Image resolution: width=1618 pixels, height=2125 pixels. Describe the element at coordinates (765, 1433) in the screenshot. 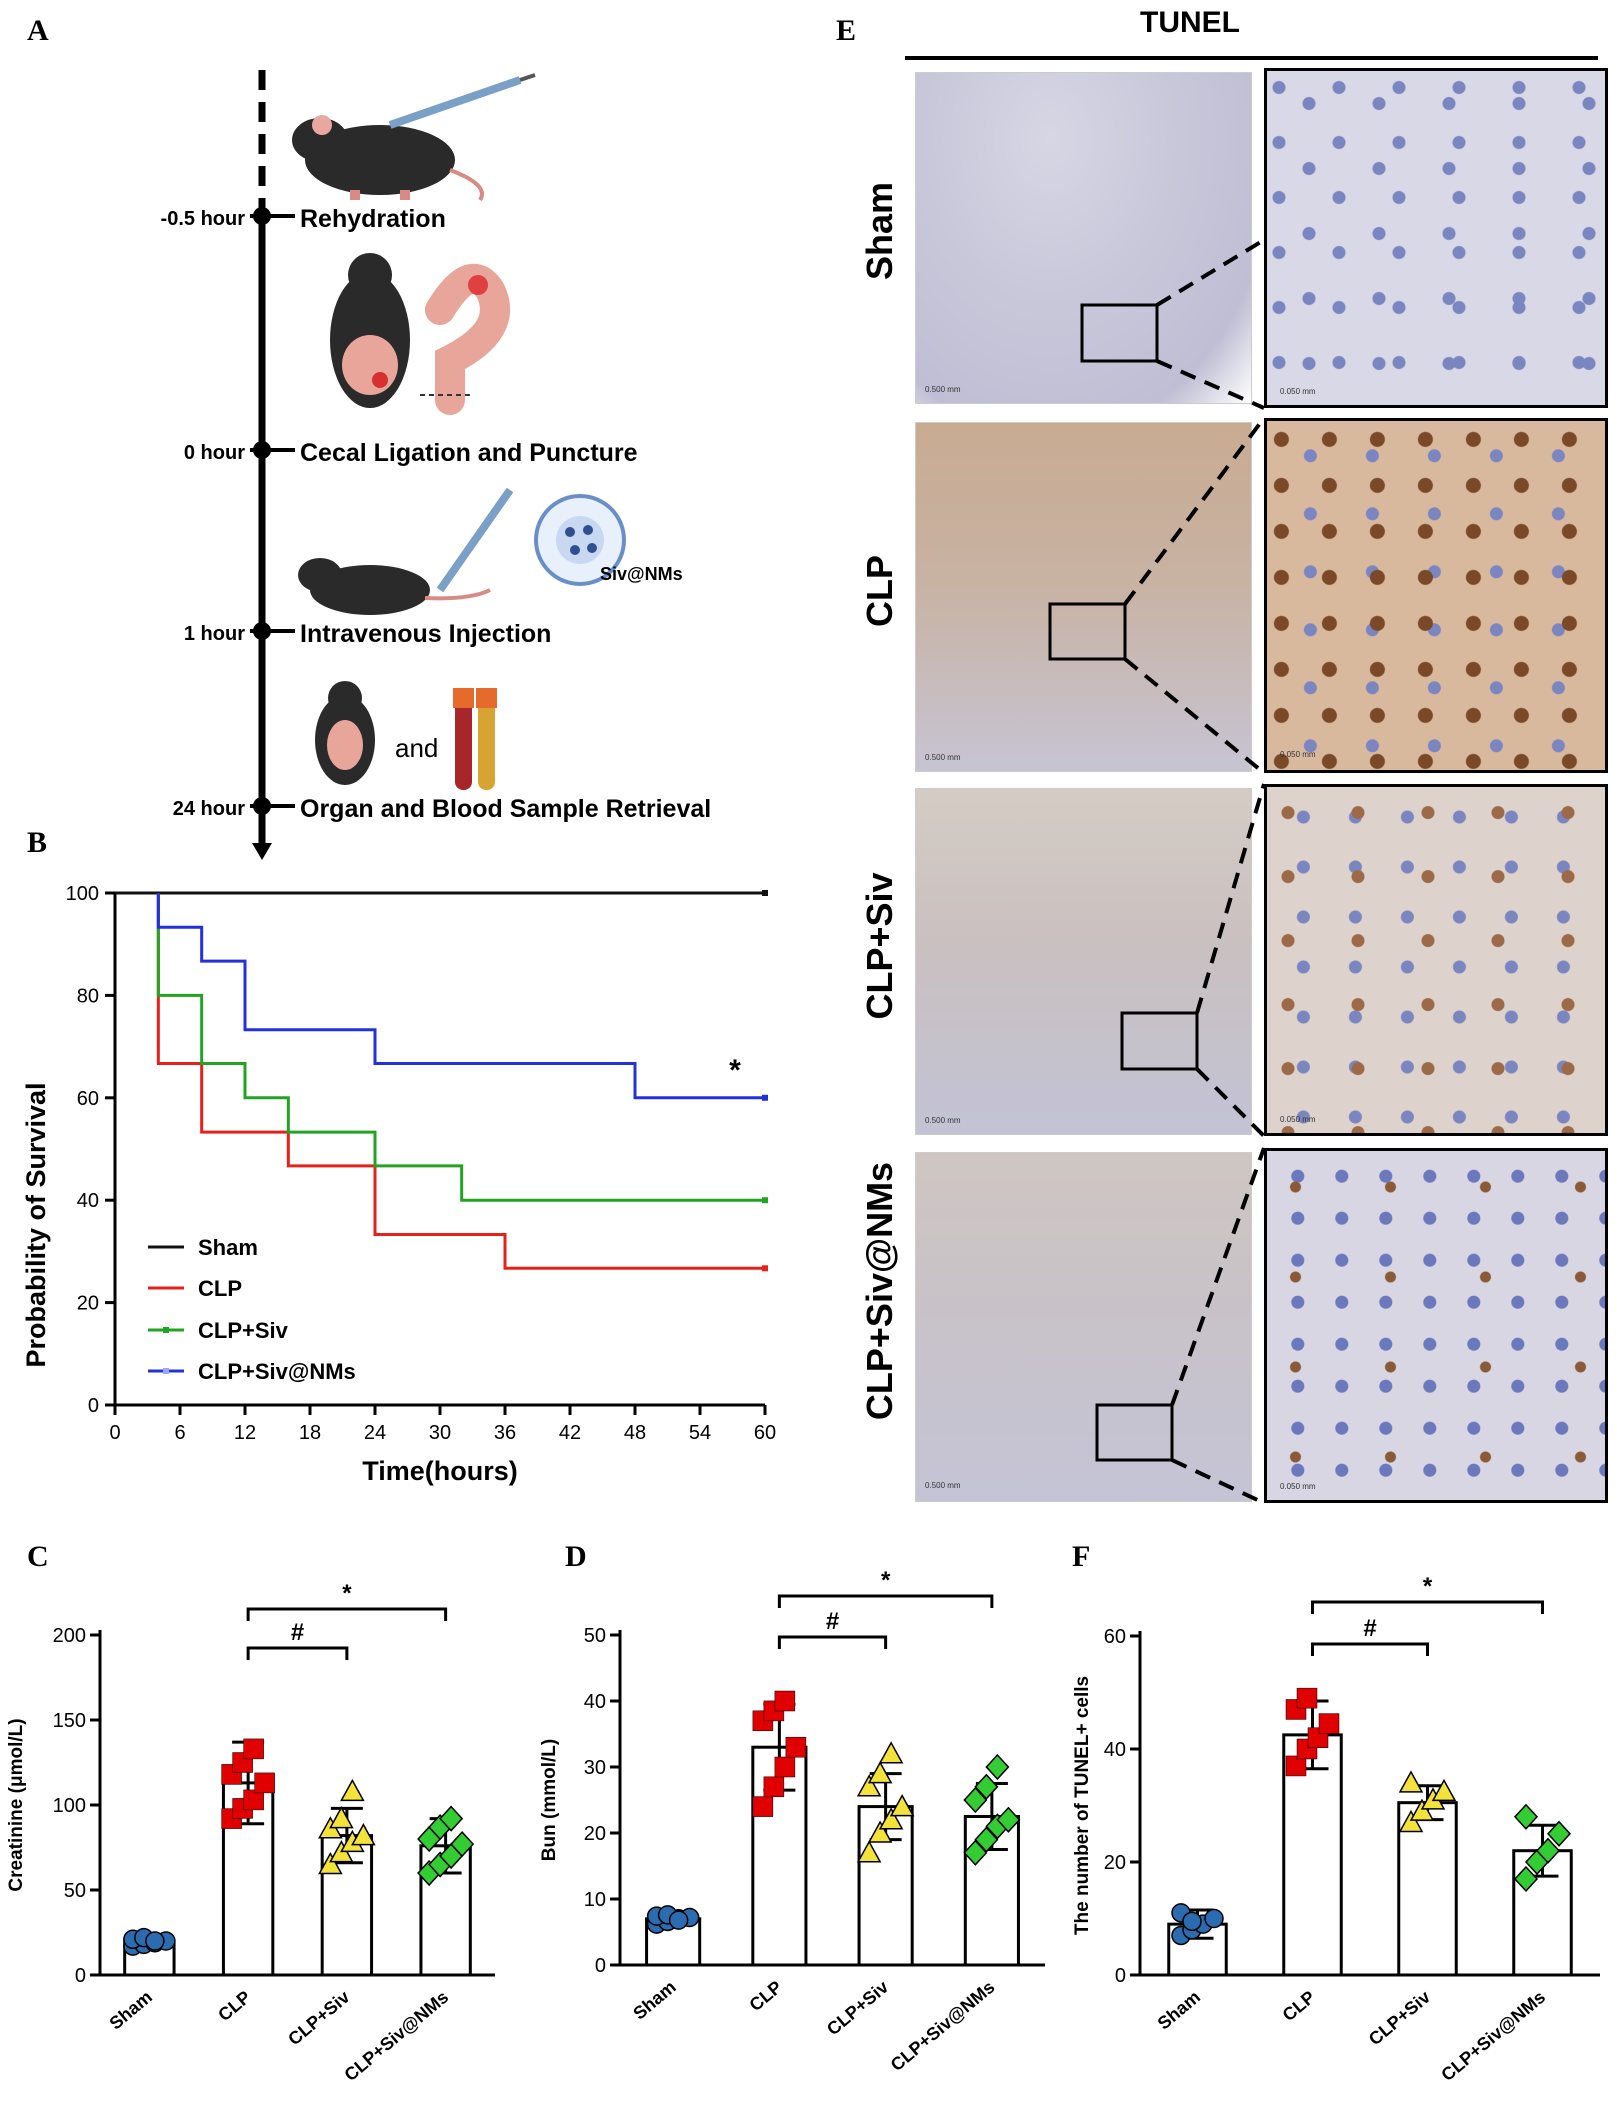

I see `x-tick-label: 60` at that location.